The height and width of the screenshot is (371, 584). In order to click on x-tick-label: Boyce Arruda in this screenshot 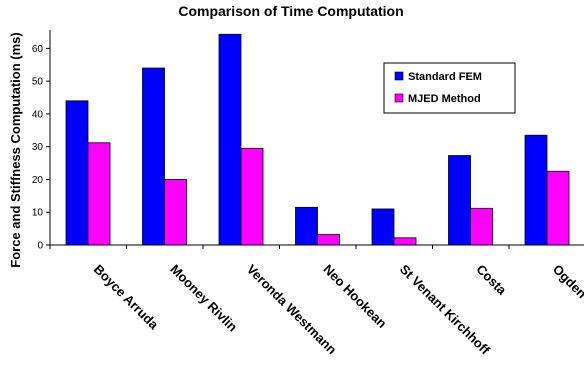, I will do `click(126, 297)`.